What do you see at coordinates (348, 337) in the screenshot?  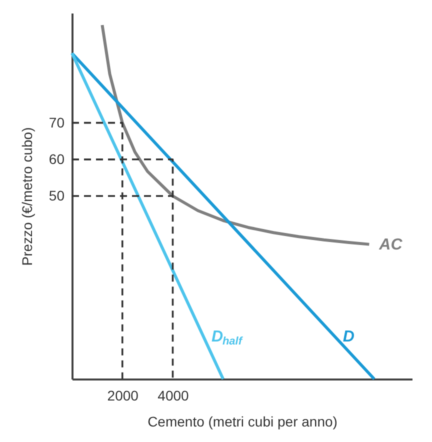 I see `series-label: D` at bounding box center [348, 337].